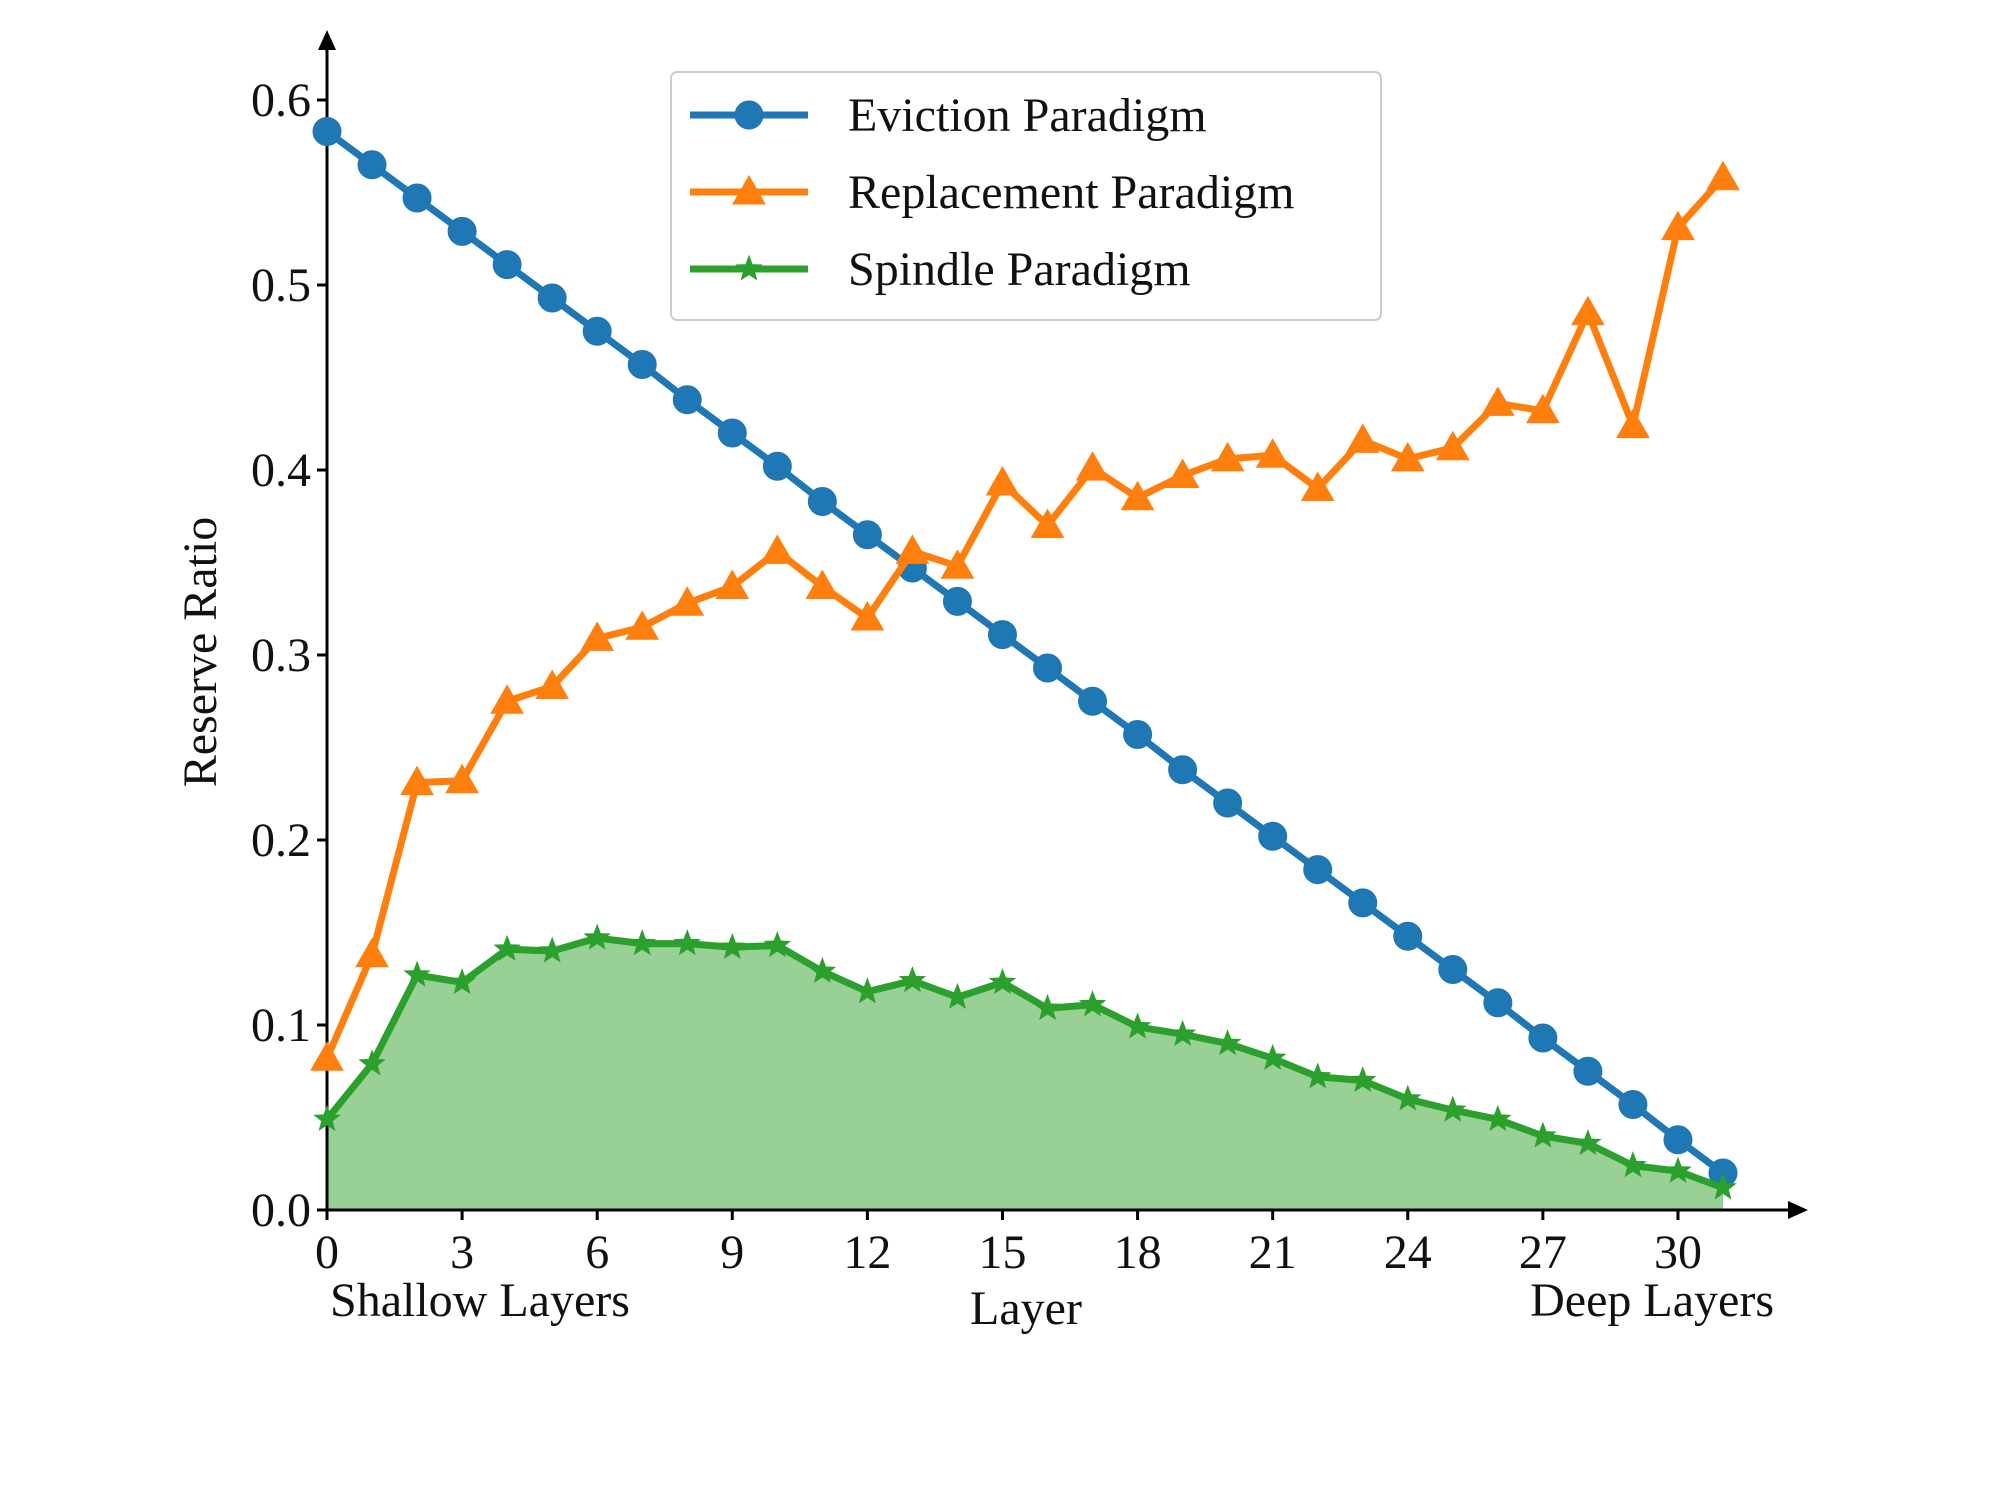 This screenshot has width=1998, height=1508. What do you see at coordinates (289, 655) in the screenshot?
I see `y-ticks: 0.0 0.1 0.2 0.3 0.4 0.5 0.6` at bounding box center [289, 655].